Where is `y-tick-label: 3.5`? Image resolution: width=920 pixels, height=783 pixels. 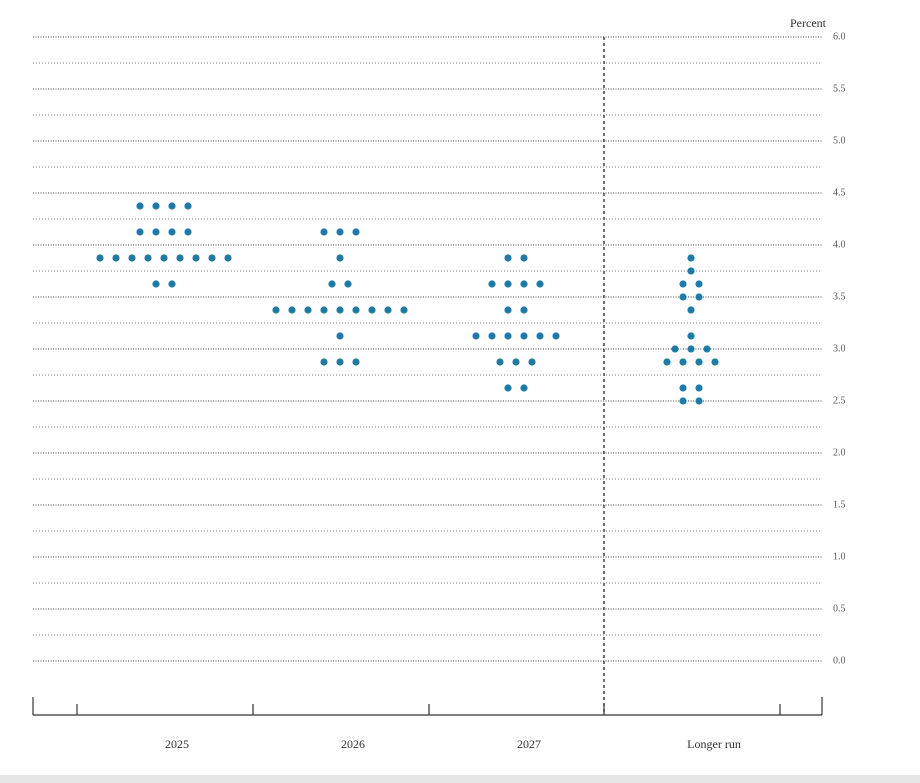 y-tick-label: 3.5 is located at coordinates (839, 296).